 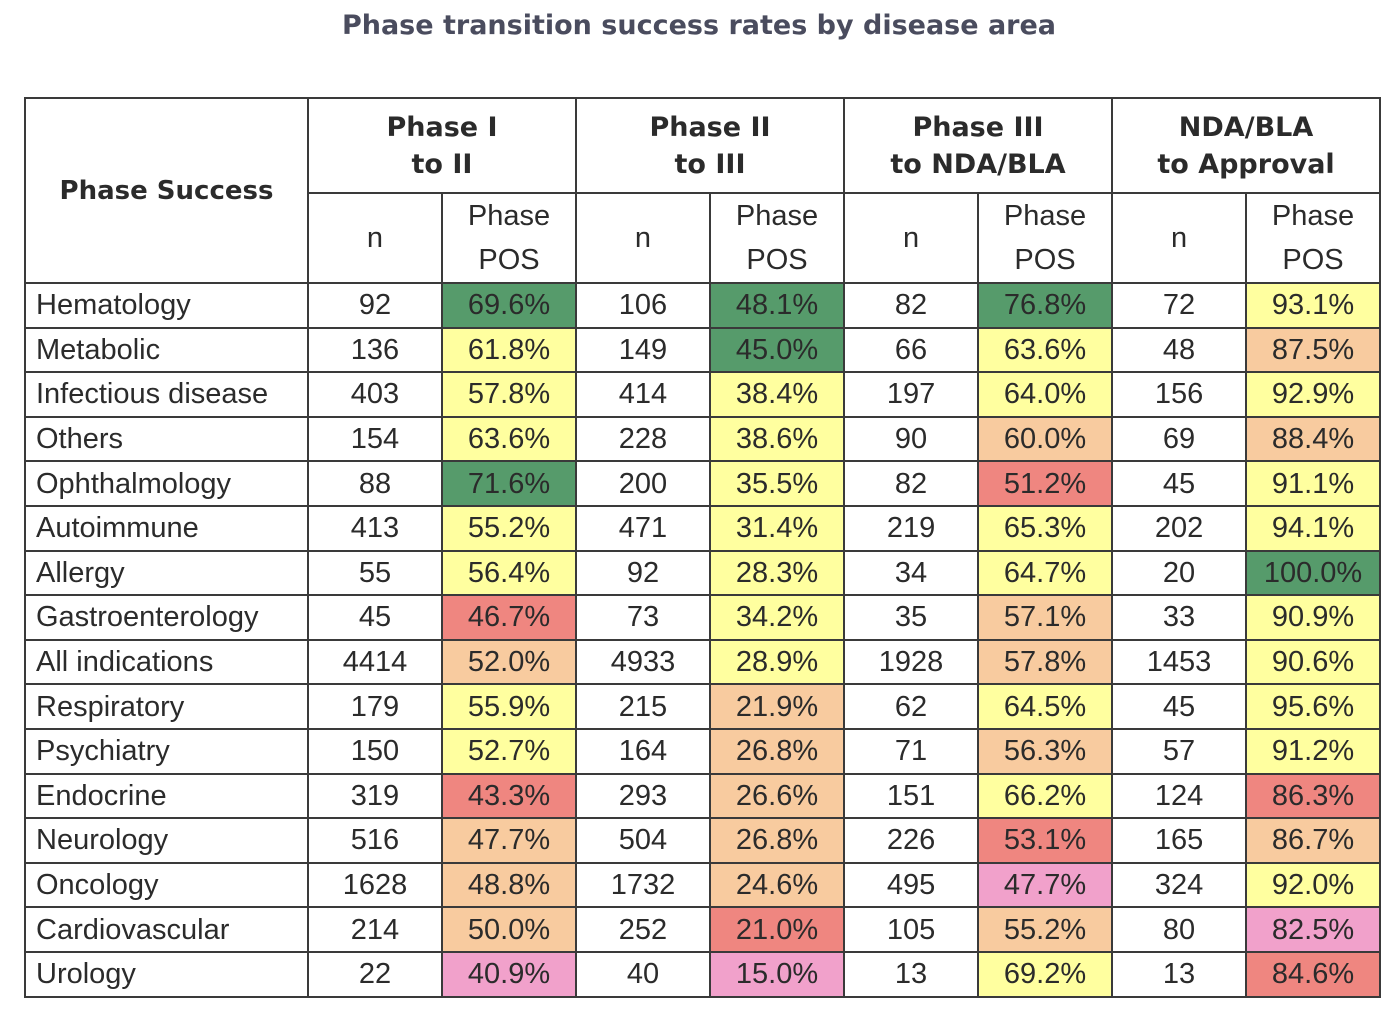 I want to click on pos-cell: 94.1%, so click(x=1313, y=528).